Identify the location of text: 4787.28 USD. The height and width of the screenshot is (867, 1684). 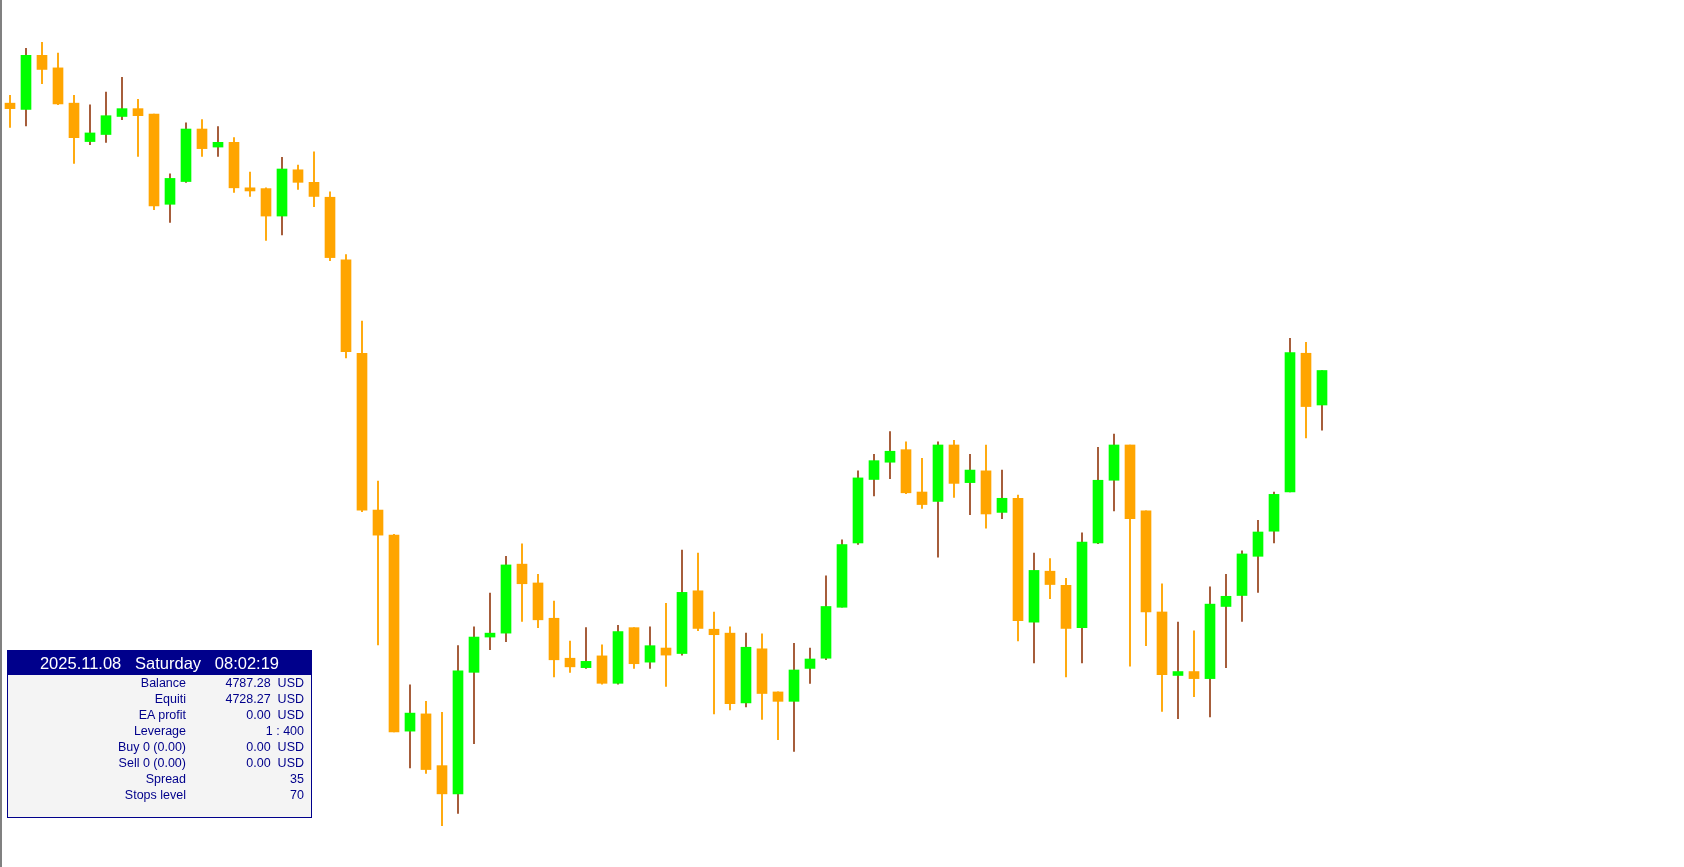
(264, 683).